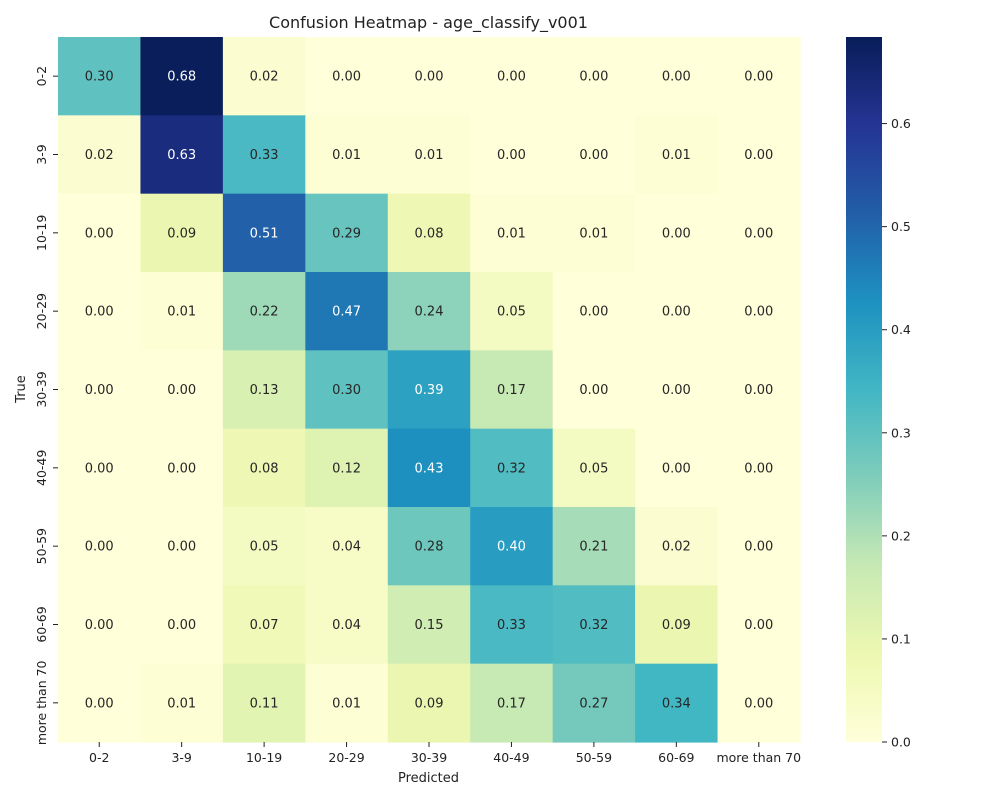  What do you see at coordinates (901, 329) in the screenshot?
I see `colorbar-tick-label: 0.4` at bounding box center [901, 329].